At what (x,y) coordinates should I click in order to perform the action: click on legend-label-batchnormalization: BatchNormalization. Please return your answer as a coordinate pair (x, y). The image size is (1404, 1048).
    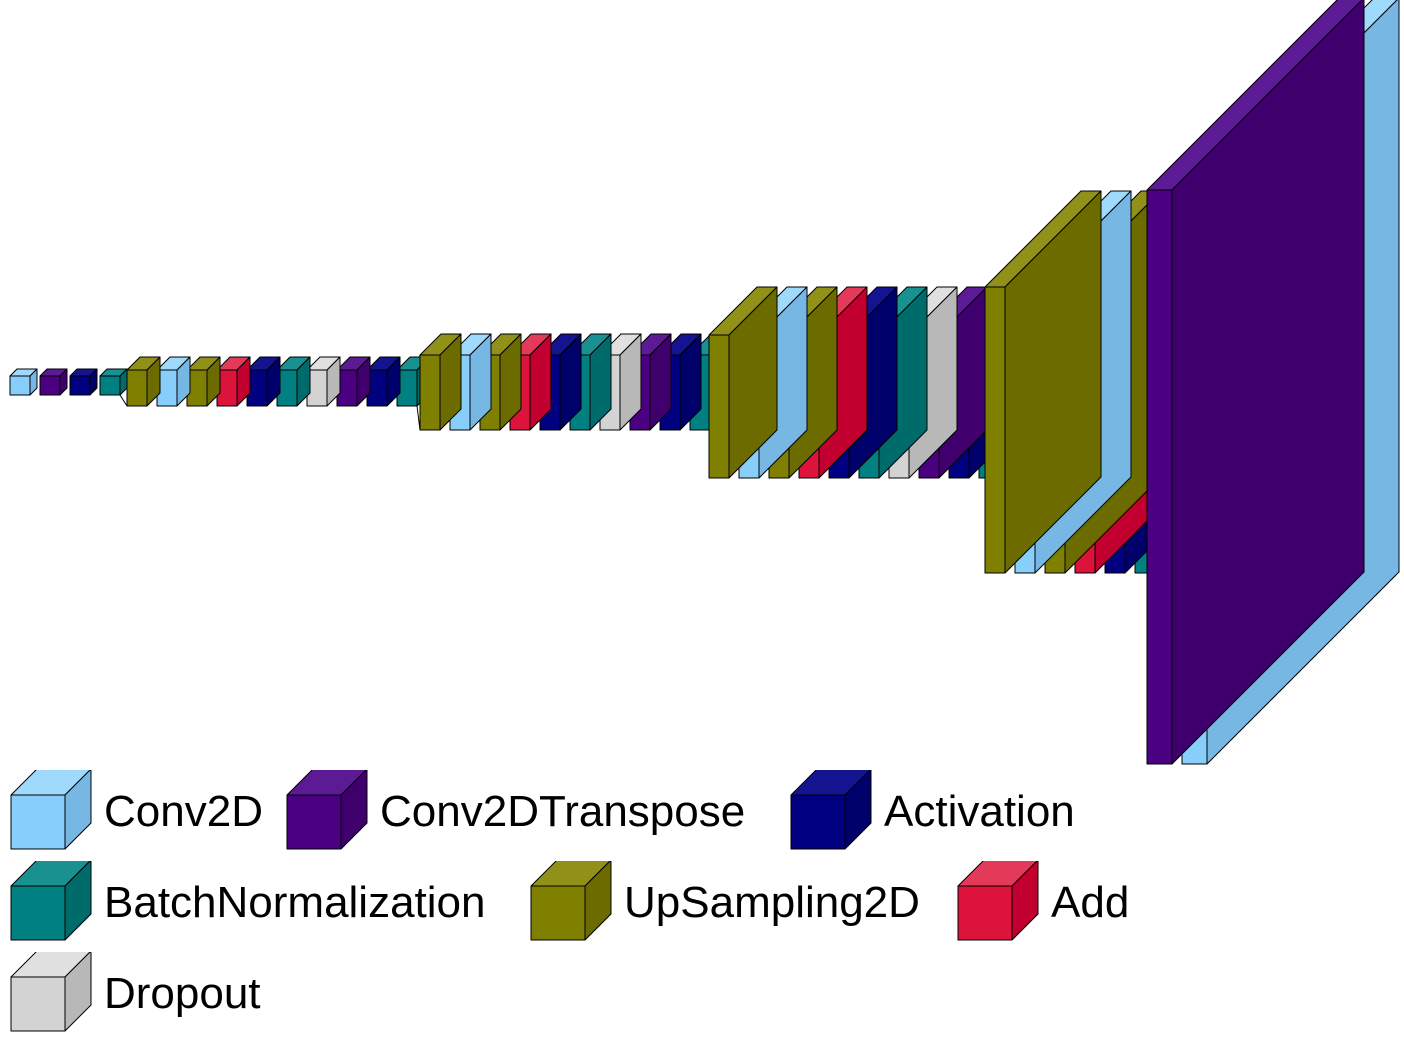
    Looking at the image, I should click on (295, 902).